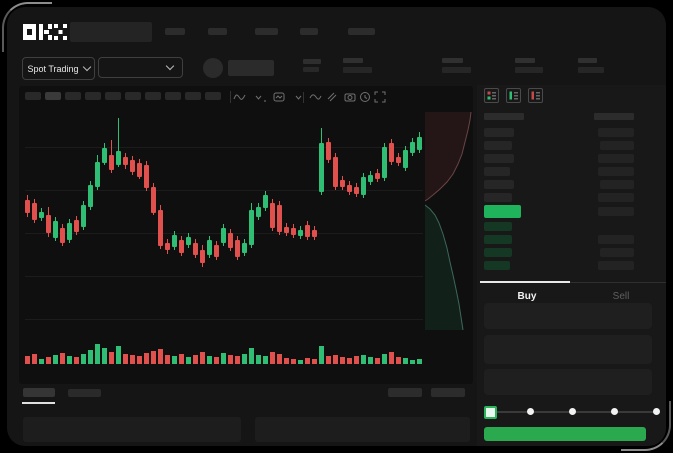 Image resolution: width=673 pixels, height=453 pixels. Describe the element at coordinates (213, 68) in the screenshot. I see `coin-icon` at that location.